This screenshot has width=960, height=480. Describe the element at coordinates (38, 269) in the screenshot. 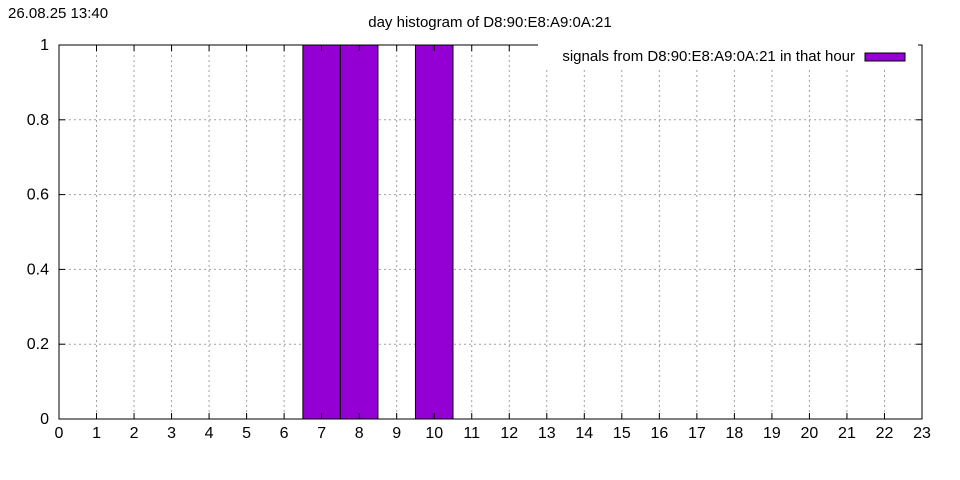

I see `y-tick-label: 0.4` at that location.